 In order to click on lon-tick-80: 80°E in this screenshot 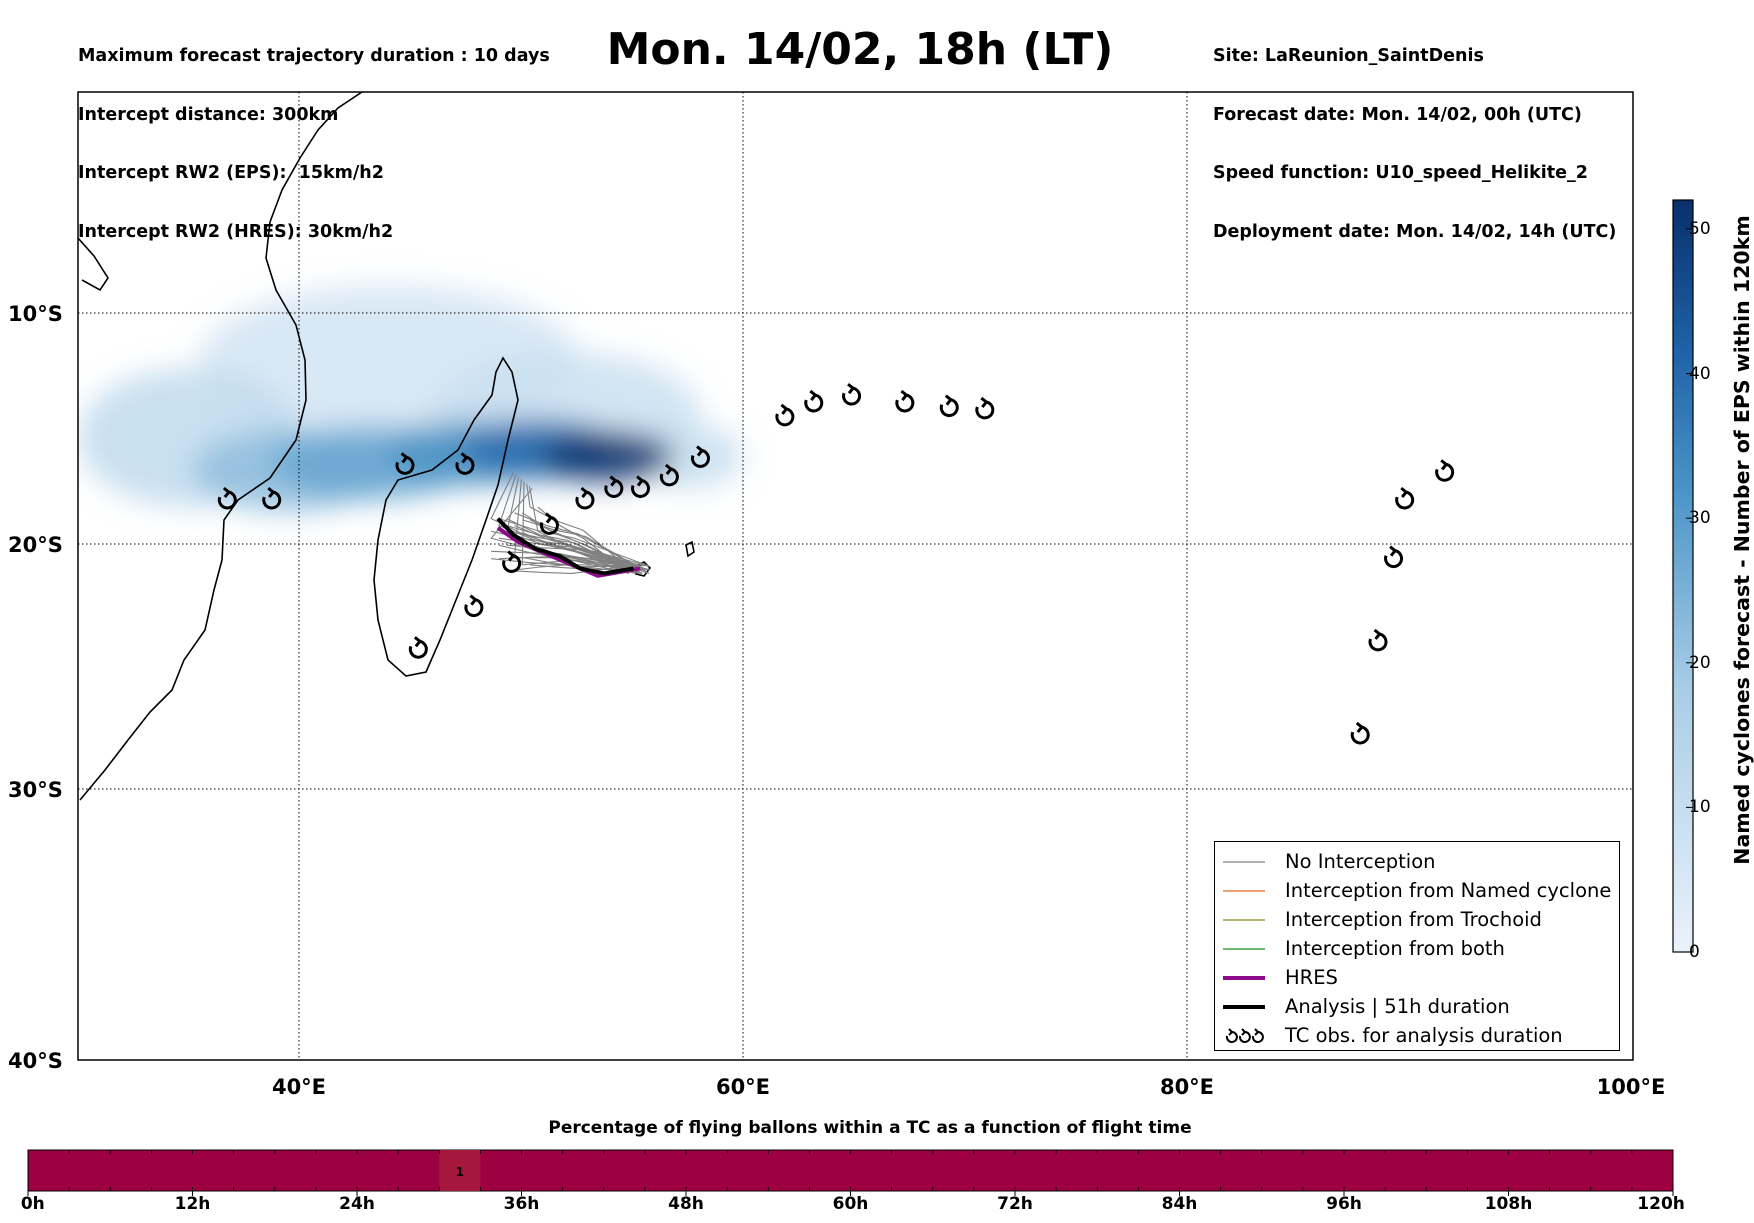, I will do `click(1187, 1087)`.